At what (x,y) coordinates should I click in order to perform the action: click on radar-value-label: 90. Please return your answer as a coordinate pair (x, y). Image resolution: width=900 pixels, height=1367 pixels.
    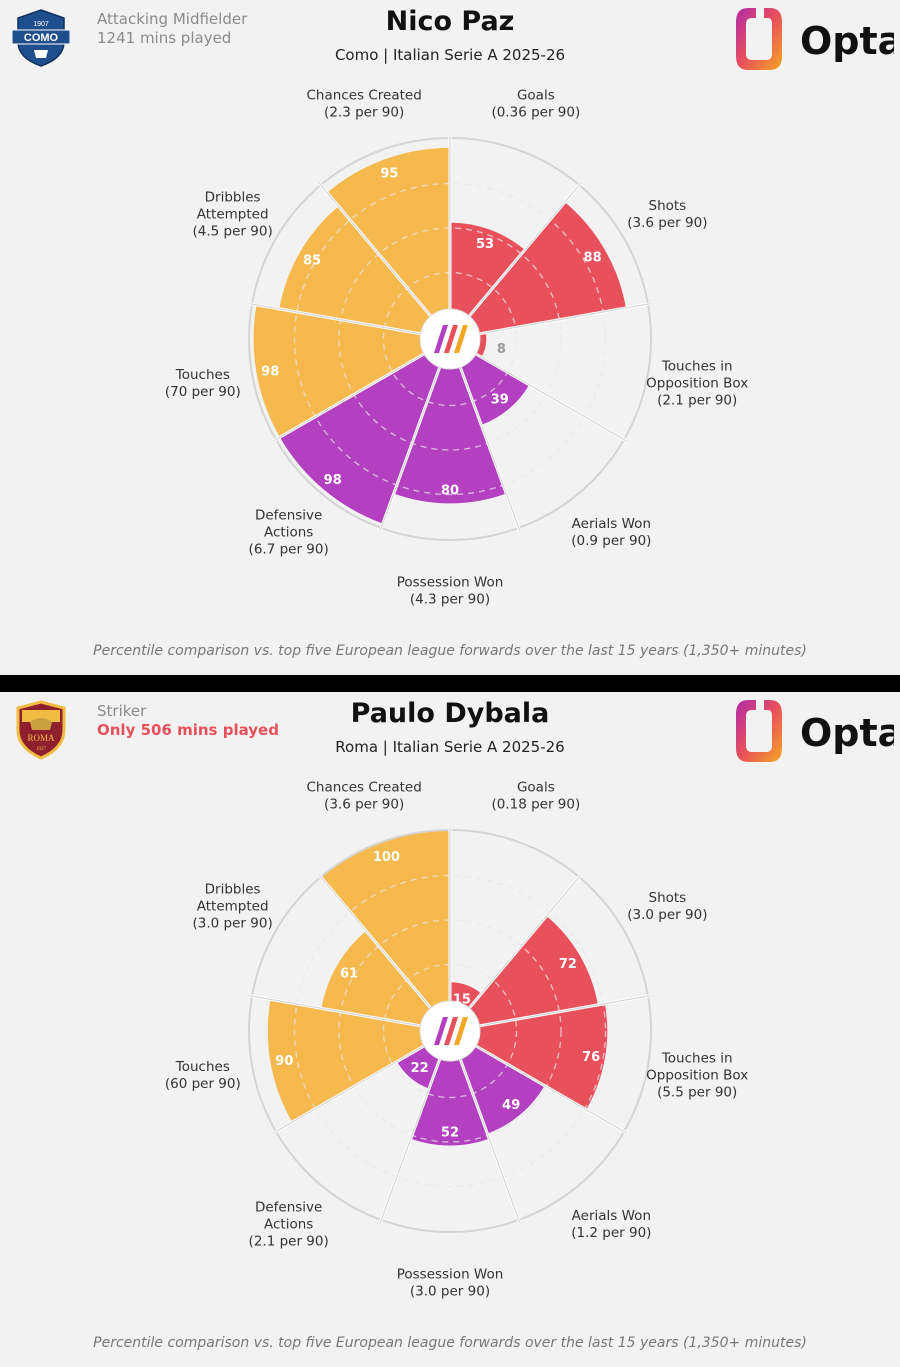
    Looking at the image, I should click on (284, 1061).